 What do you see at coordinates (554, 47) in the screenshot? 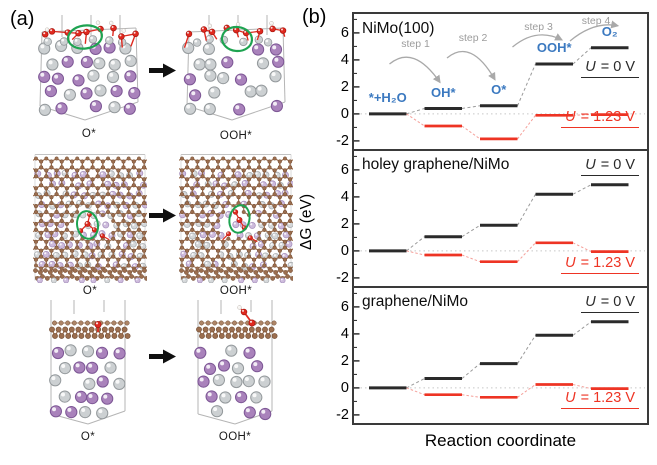
I see `species-label: OOH*` at bounding box center [554, 47].